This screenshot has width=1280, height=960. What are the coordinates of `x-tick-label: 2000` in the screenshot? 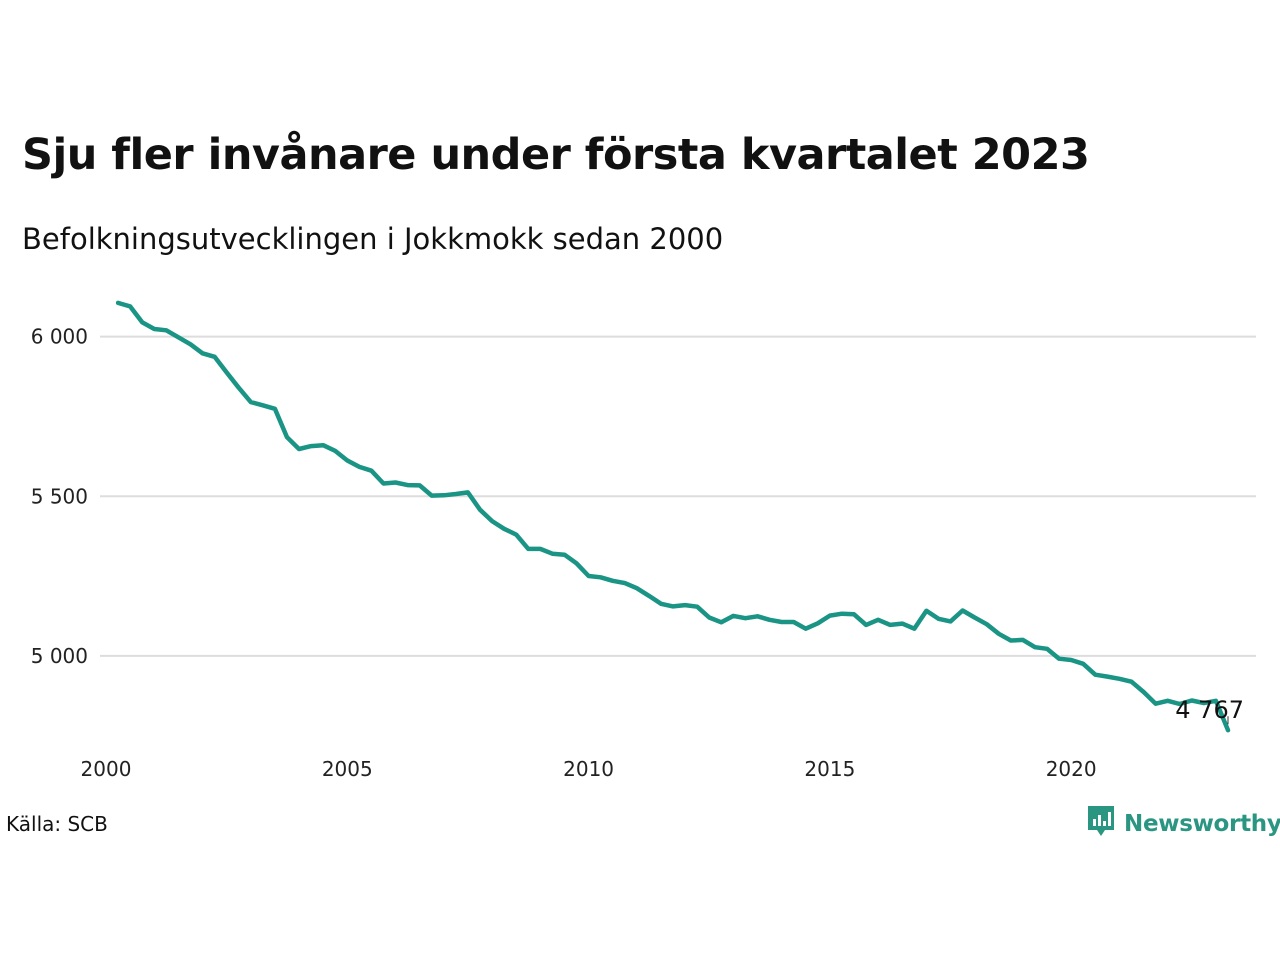 It's located at (106, 769).